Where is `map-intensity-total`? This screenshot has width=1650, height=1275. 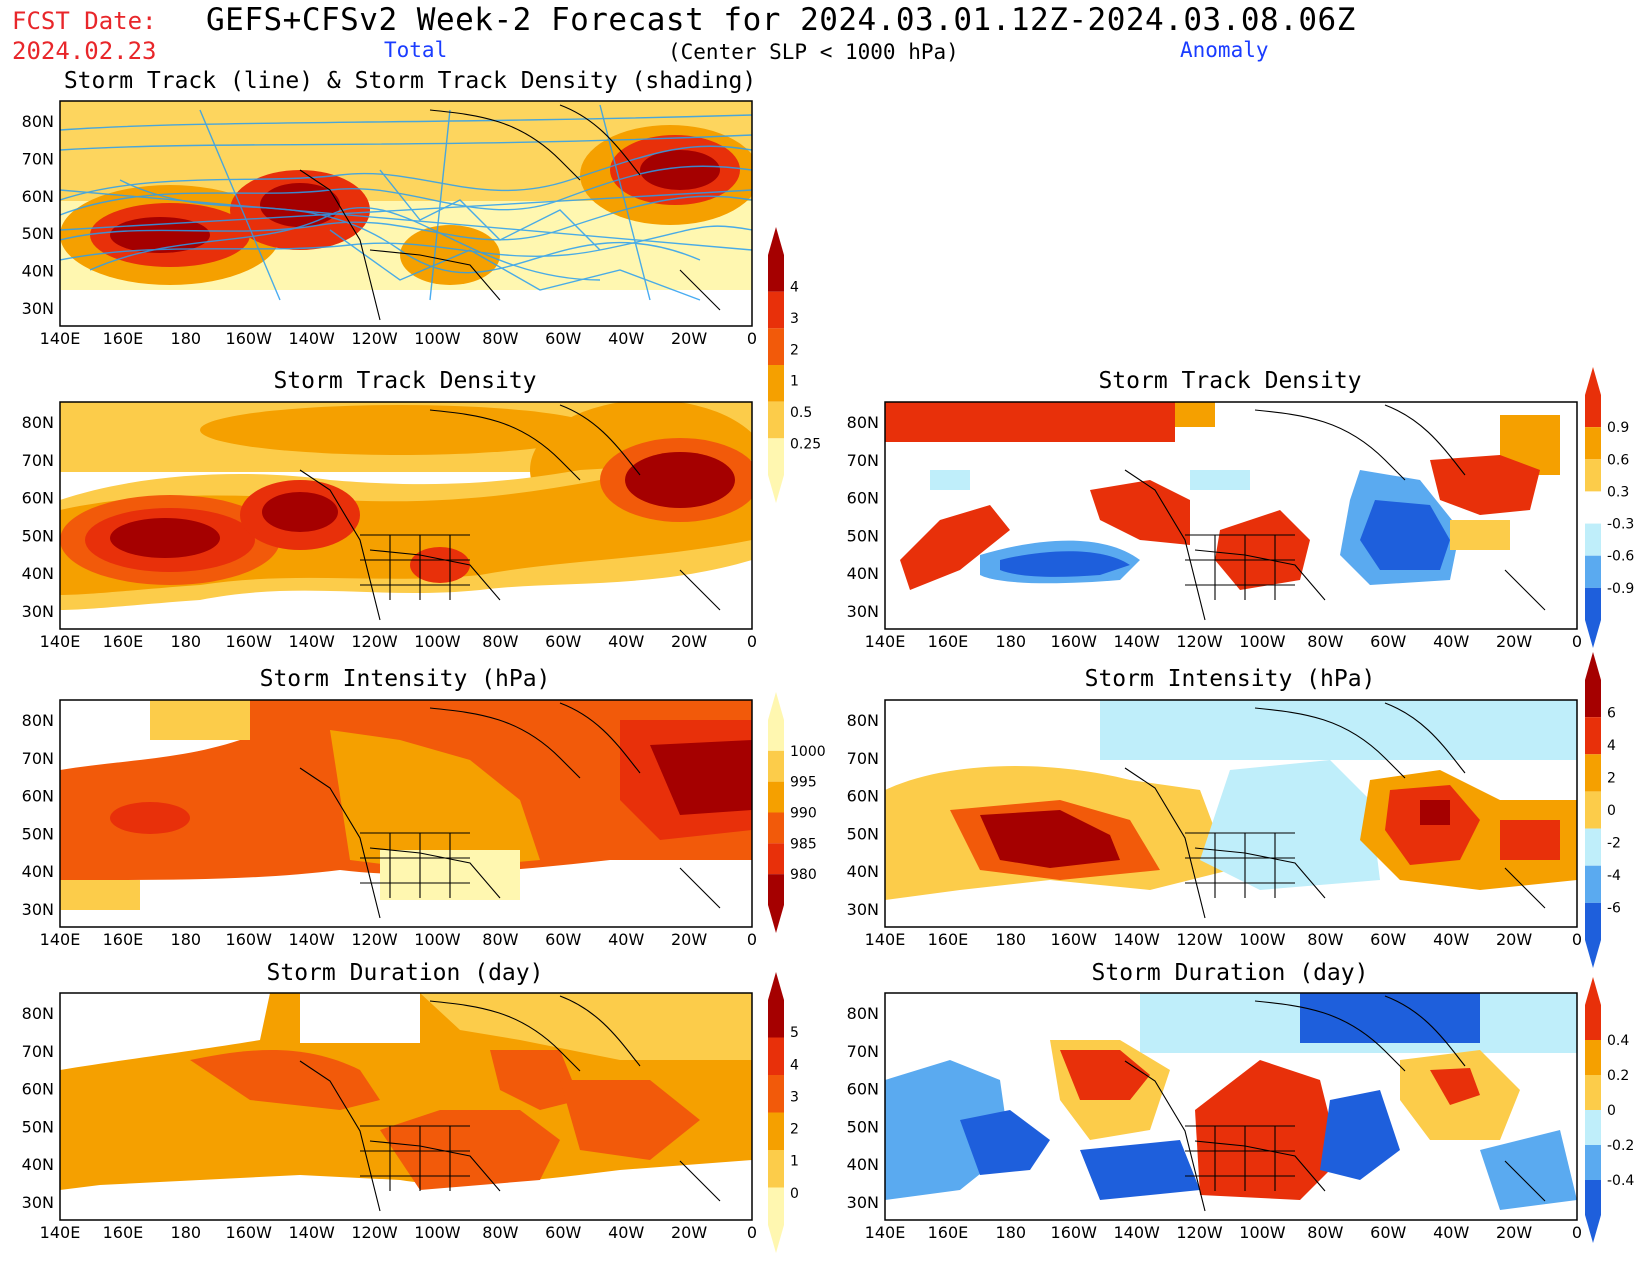 map-intensity-total is located at coordinates (406, 813).